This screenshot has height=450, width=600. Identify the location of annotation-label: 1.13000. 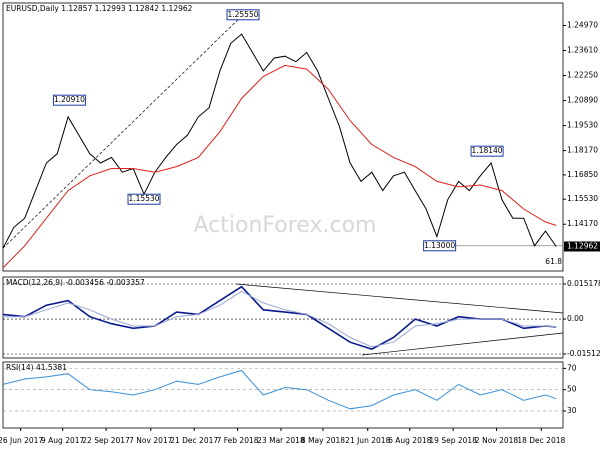
(439, 245).